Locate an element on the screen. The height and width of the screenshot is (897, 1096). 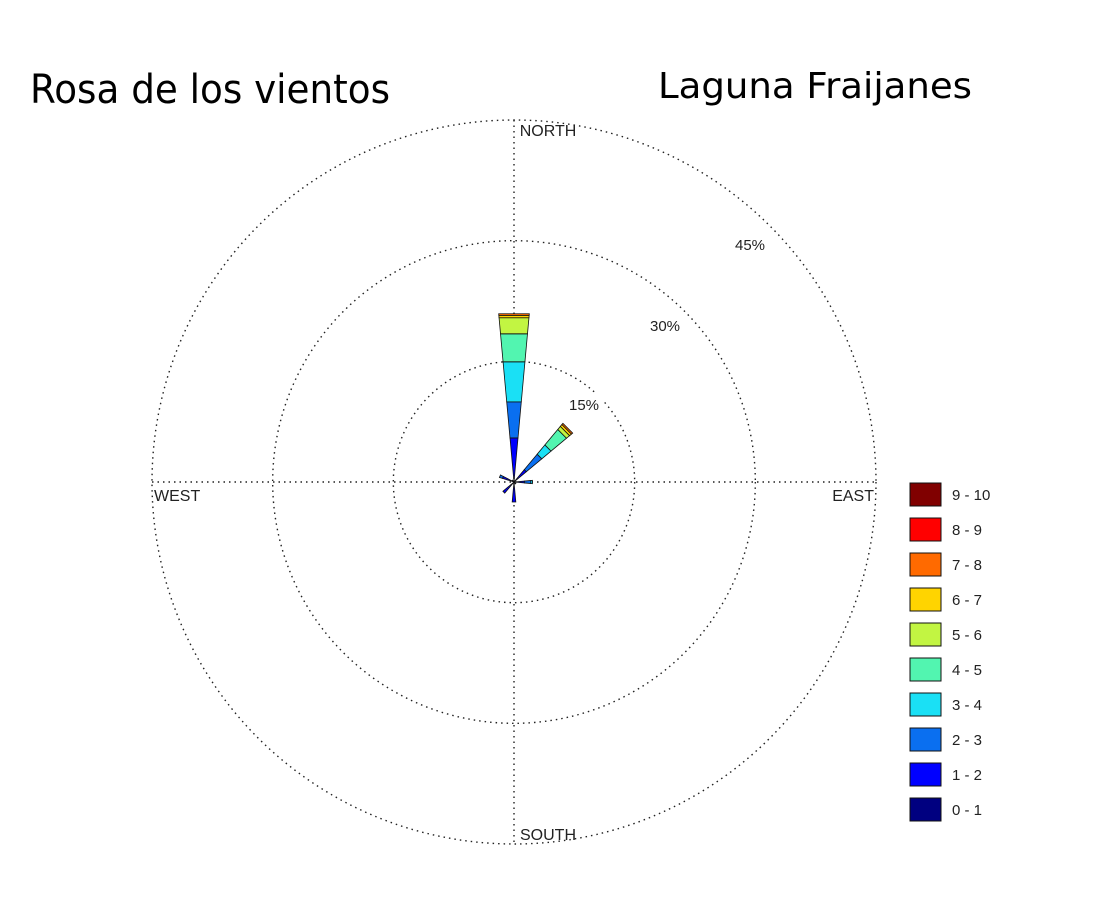
legend-label: 1 - 2 is located at coordinates (967, 775).